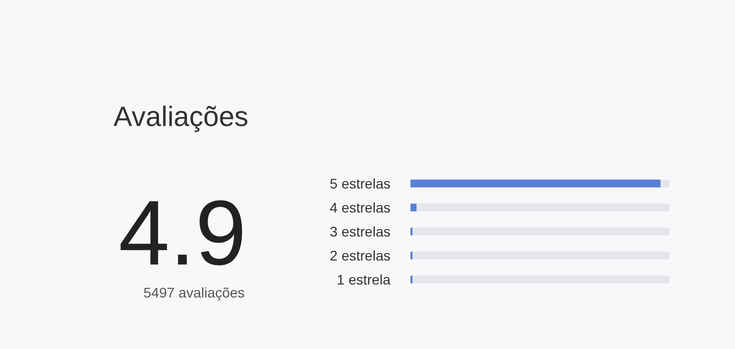 The image size is (735, 349). What do you see at coordinates (182, 233) in the screenshot?
I see `text: 4.9` at bounding box center [182, 233].